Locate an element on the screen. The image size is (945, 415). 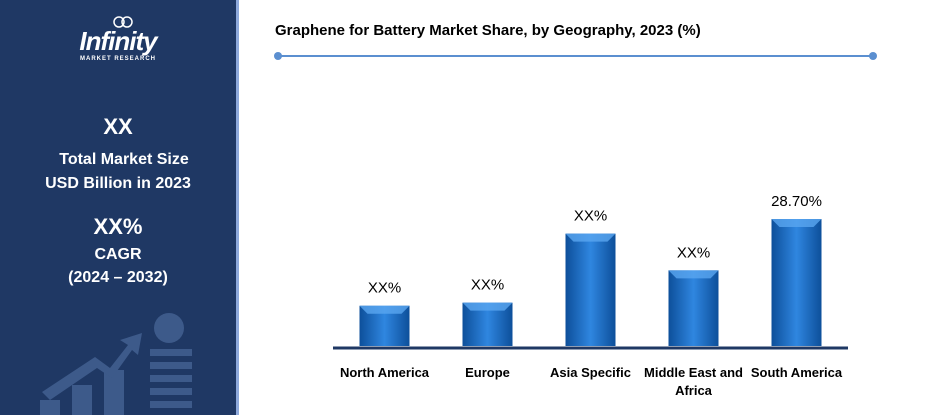
market-size-label: Total Market Size is located at coordinates (124, 159).